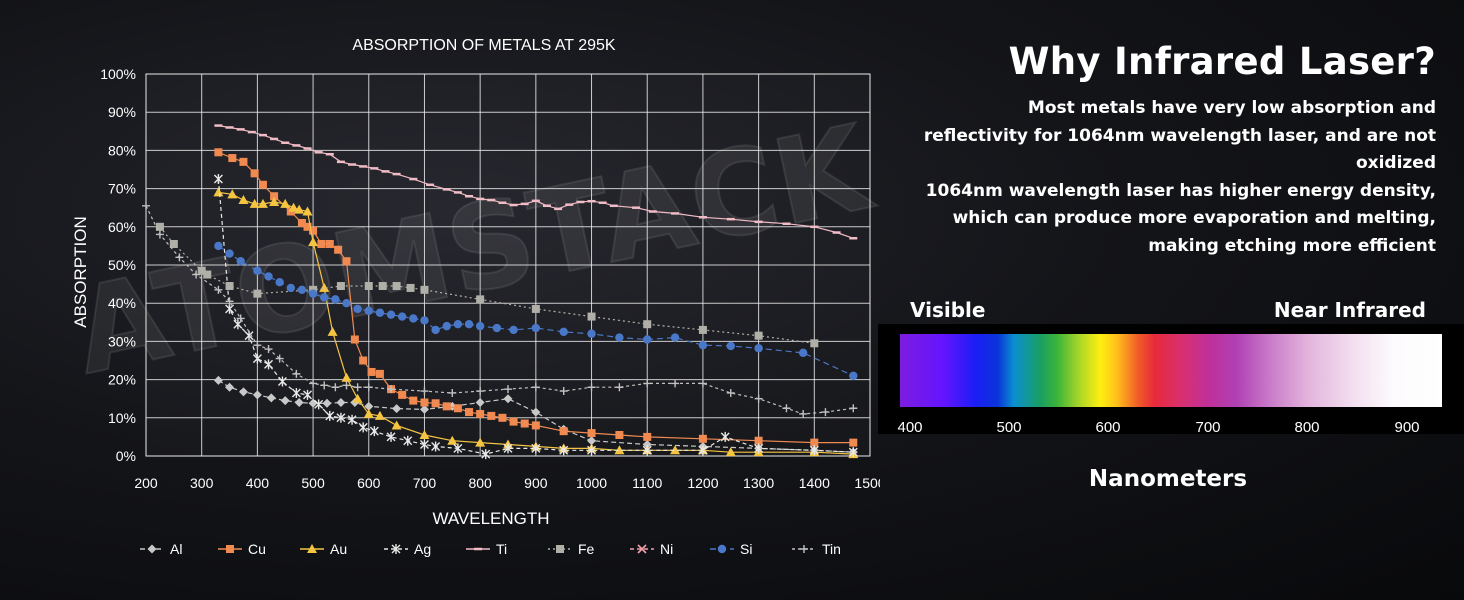 Image resolution: width=1464 pixels, height=600 pixels. Describe the element at coordinates (487, 285) in the screenshot. I see `series-fe` at that location.